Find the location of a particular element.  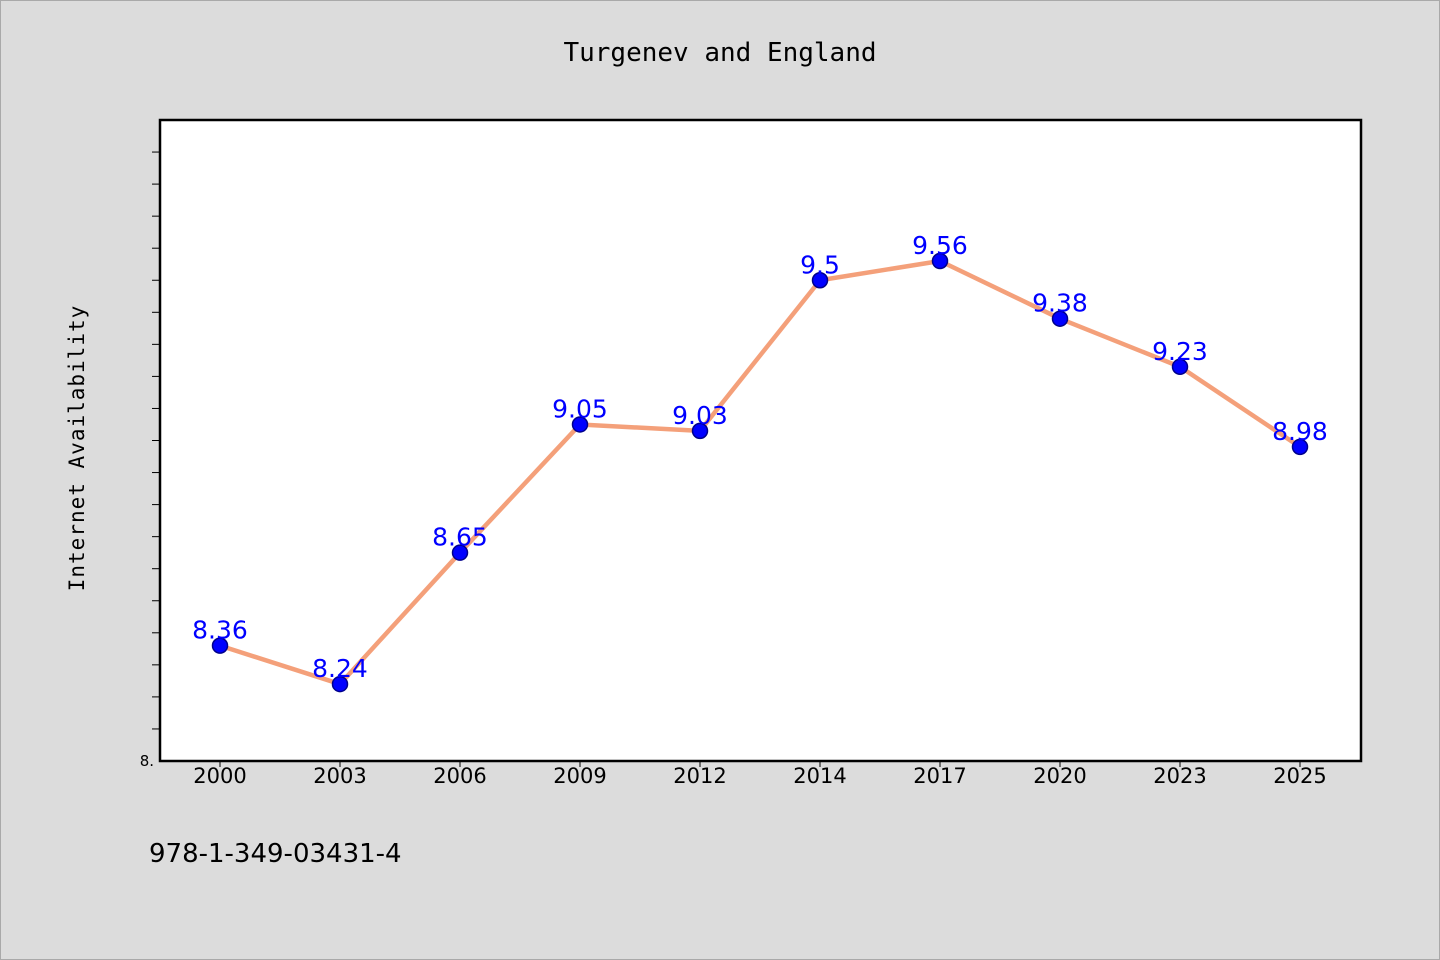

x-axis-tick-label: 2009 is located at coordinates (579, 776).